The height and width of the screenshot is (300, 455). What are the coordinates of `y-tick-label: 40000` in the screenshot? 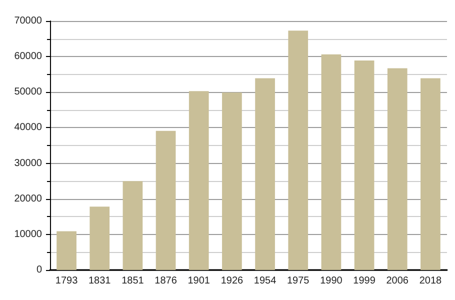 It's located at (28, 128).